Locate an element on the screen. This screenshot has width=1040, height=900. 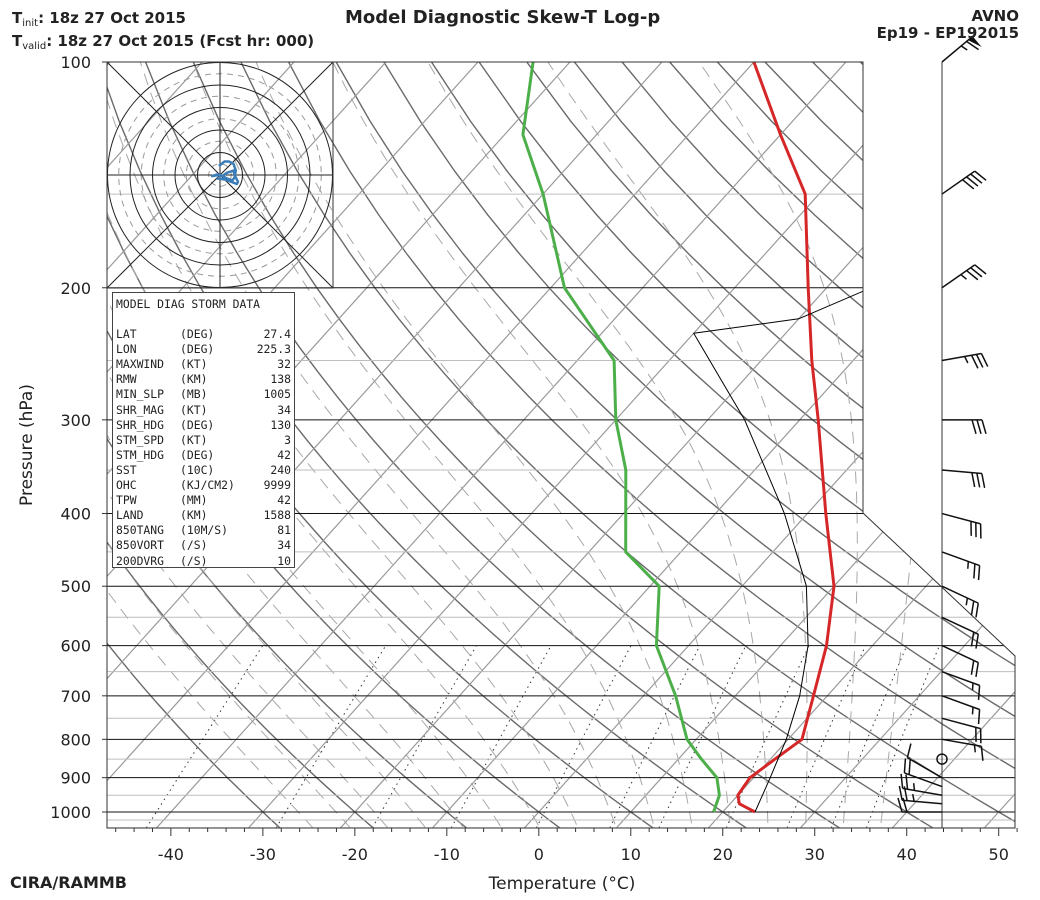
storm-id: Ep19 - EP192015 is located at coordinates (947, 33).